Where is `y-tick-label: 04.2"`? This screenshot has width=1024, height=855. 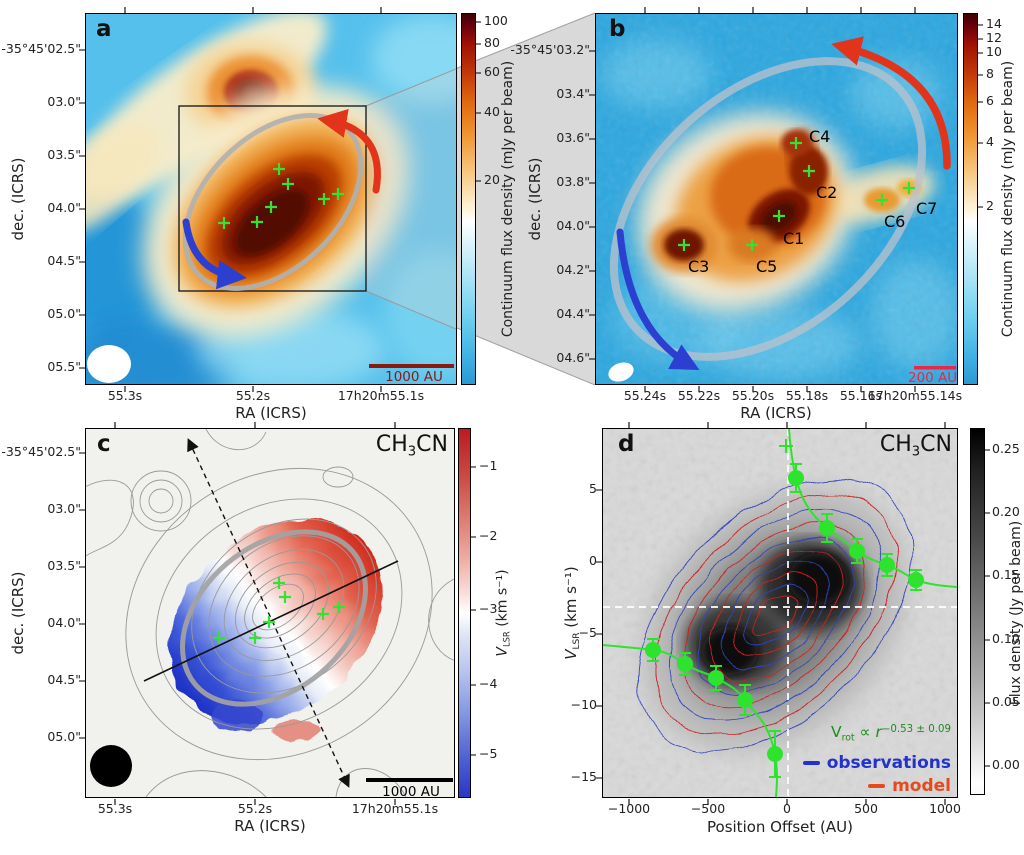
y-tick-label: 04.2" is located at coordinates (573, 269).